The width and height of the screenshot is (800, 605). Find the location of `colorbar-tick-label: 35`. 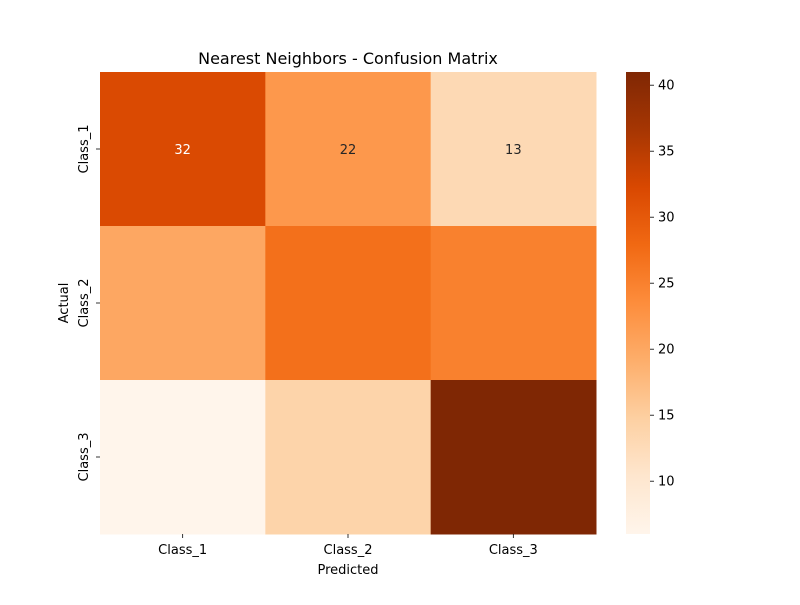

colorbar-tick-label: 35 is located at coordinates (666, 152).